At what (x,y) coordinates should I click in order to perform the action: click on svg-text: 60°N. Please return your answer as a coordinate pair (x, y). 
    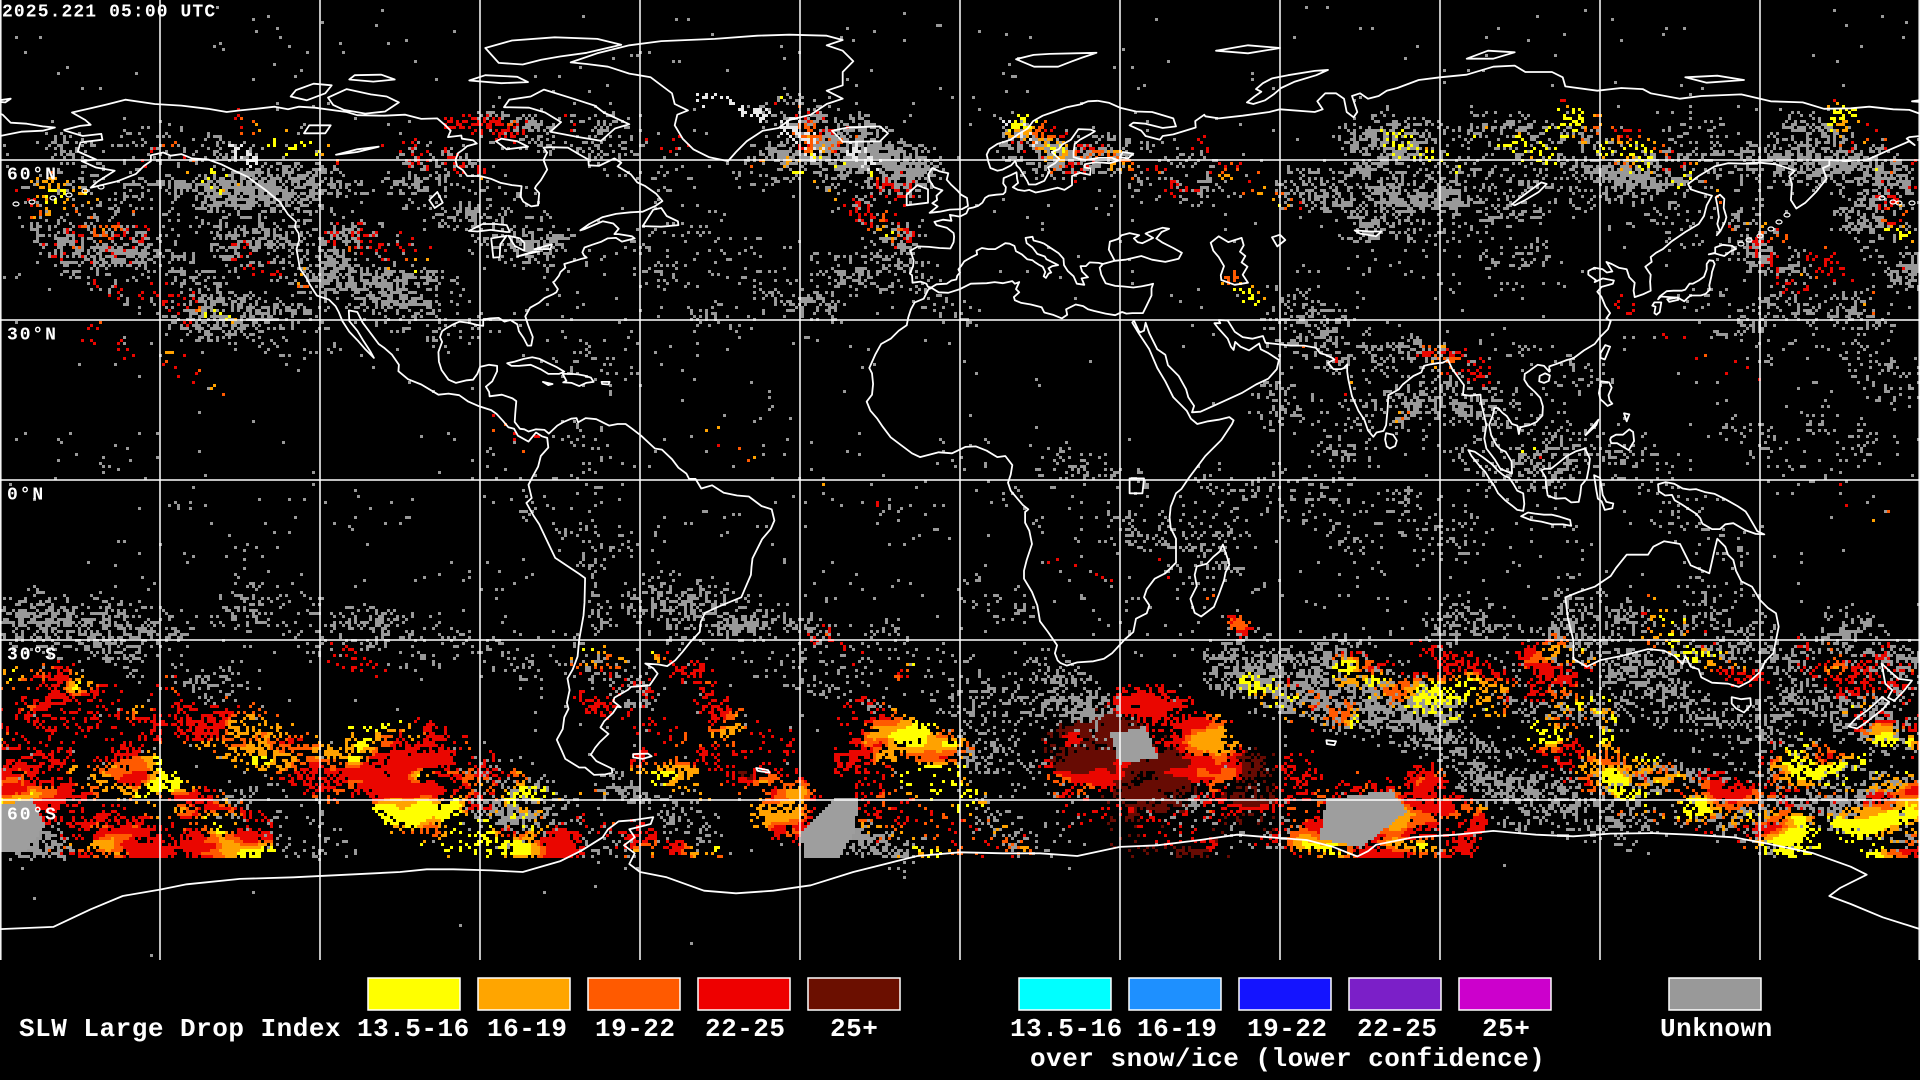
    Looking at the image, I should click on (32, 176).